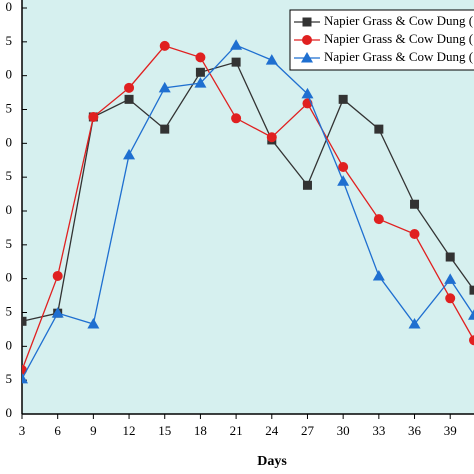 The height and width of the screenshot is (474, 474). I want to click on x-tick-label: 36, so click(415, 430).